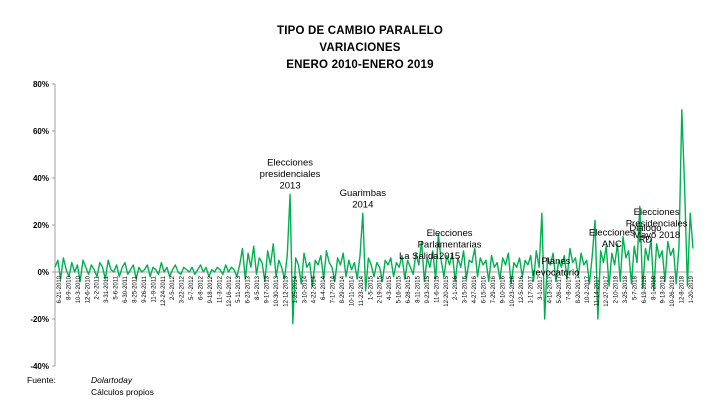 Image resolution: width=720 pixels, height=405 pixels. What do you see at coordinates (400, 289) in the screenshot?
I see `x-tick-label: 5-16-2015` at bounding box center [400, 289].